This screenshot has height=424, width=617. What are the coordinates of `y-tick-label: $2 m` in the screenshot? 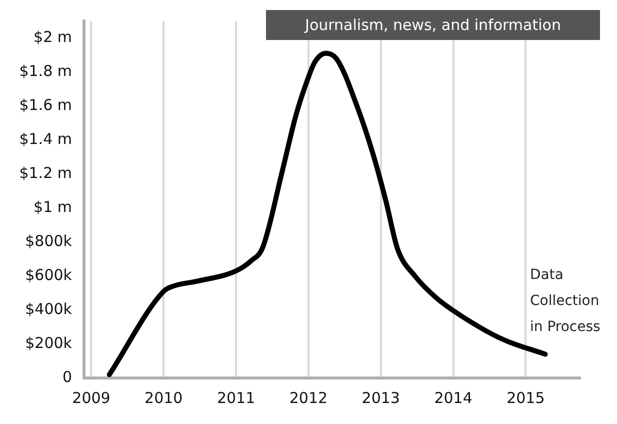 It's located at (53, 37).